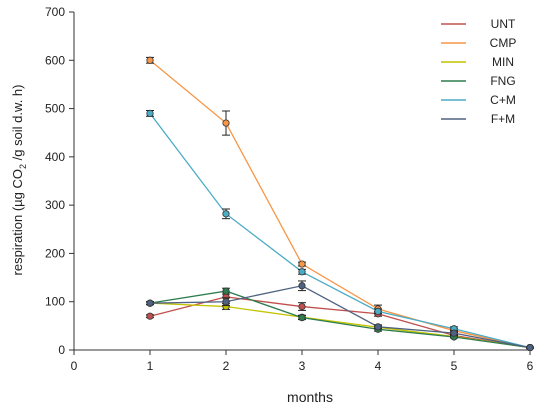 This screenshot has height=411, width=550. What do you see at coordinates (55, 302) in the screenshot?
I see `y-tick-label: 100` at bounding box center [55, 302].